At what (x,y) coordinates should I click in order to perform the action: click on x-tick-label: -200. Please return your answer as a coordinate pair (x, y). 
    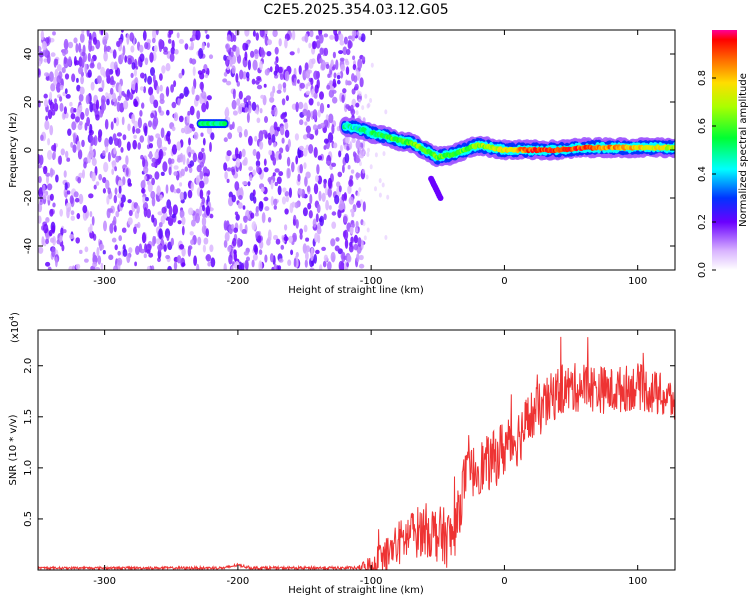
    Looking at the image, I should click on (238, 281).